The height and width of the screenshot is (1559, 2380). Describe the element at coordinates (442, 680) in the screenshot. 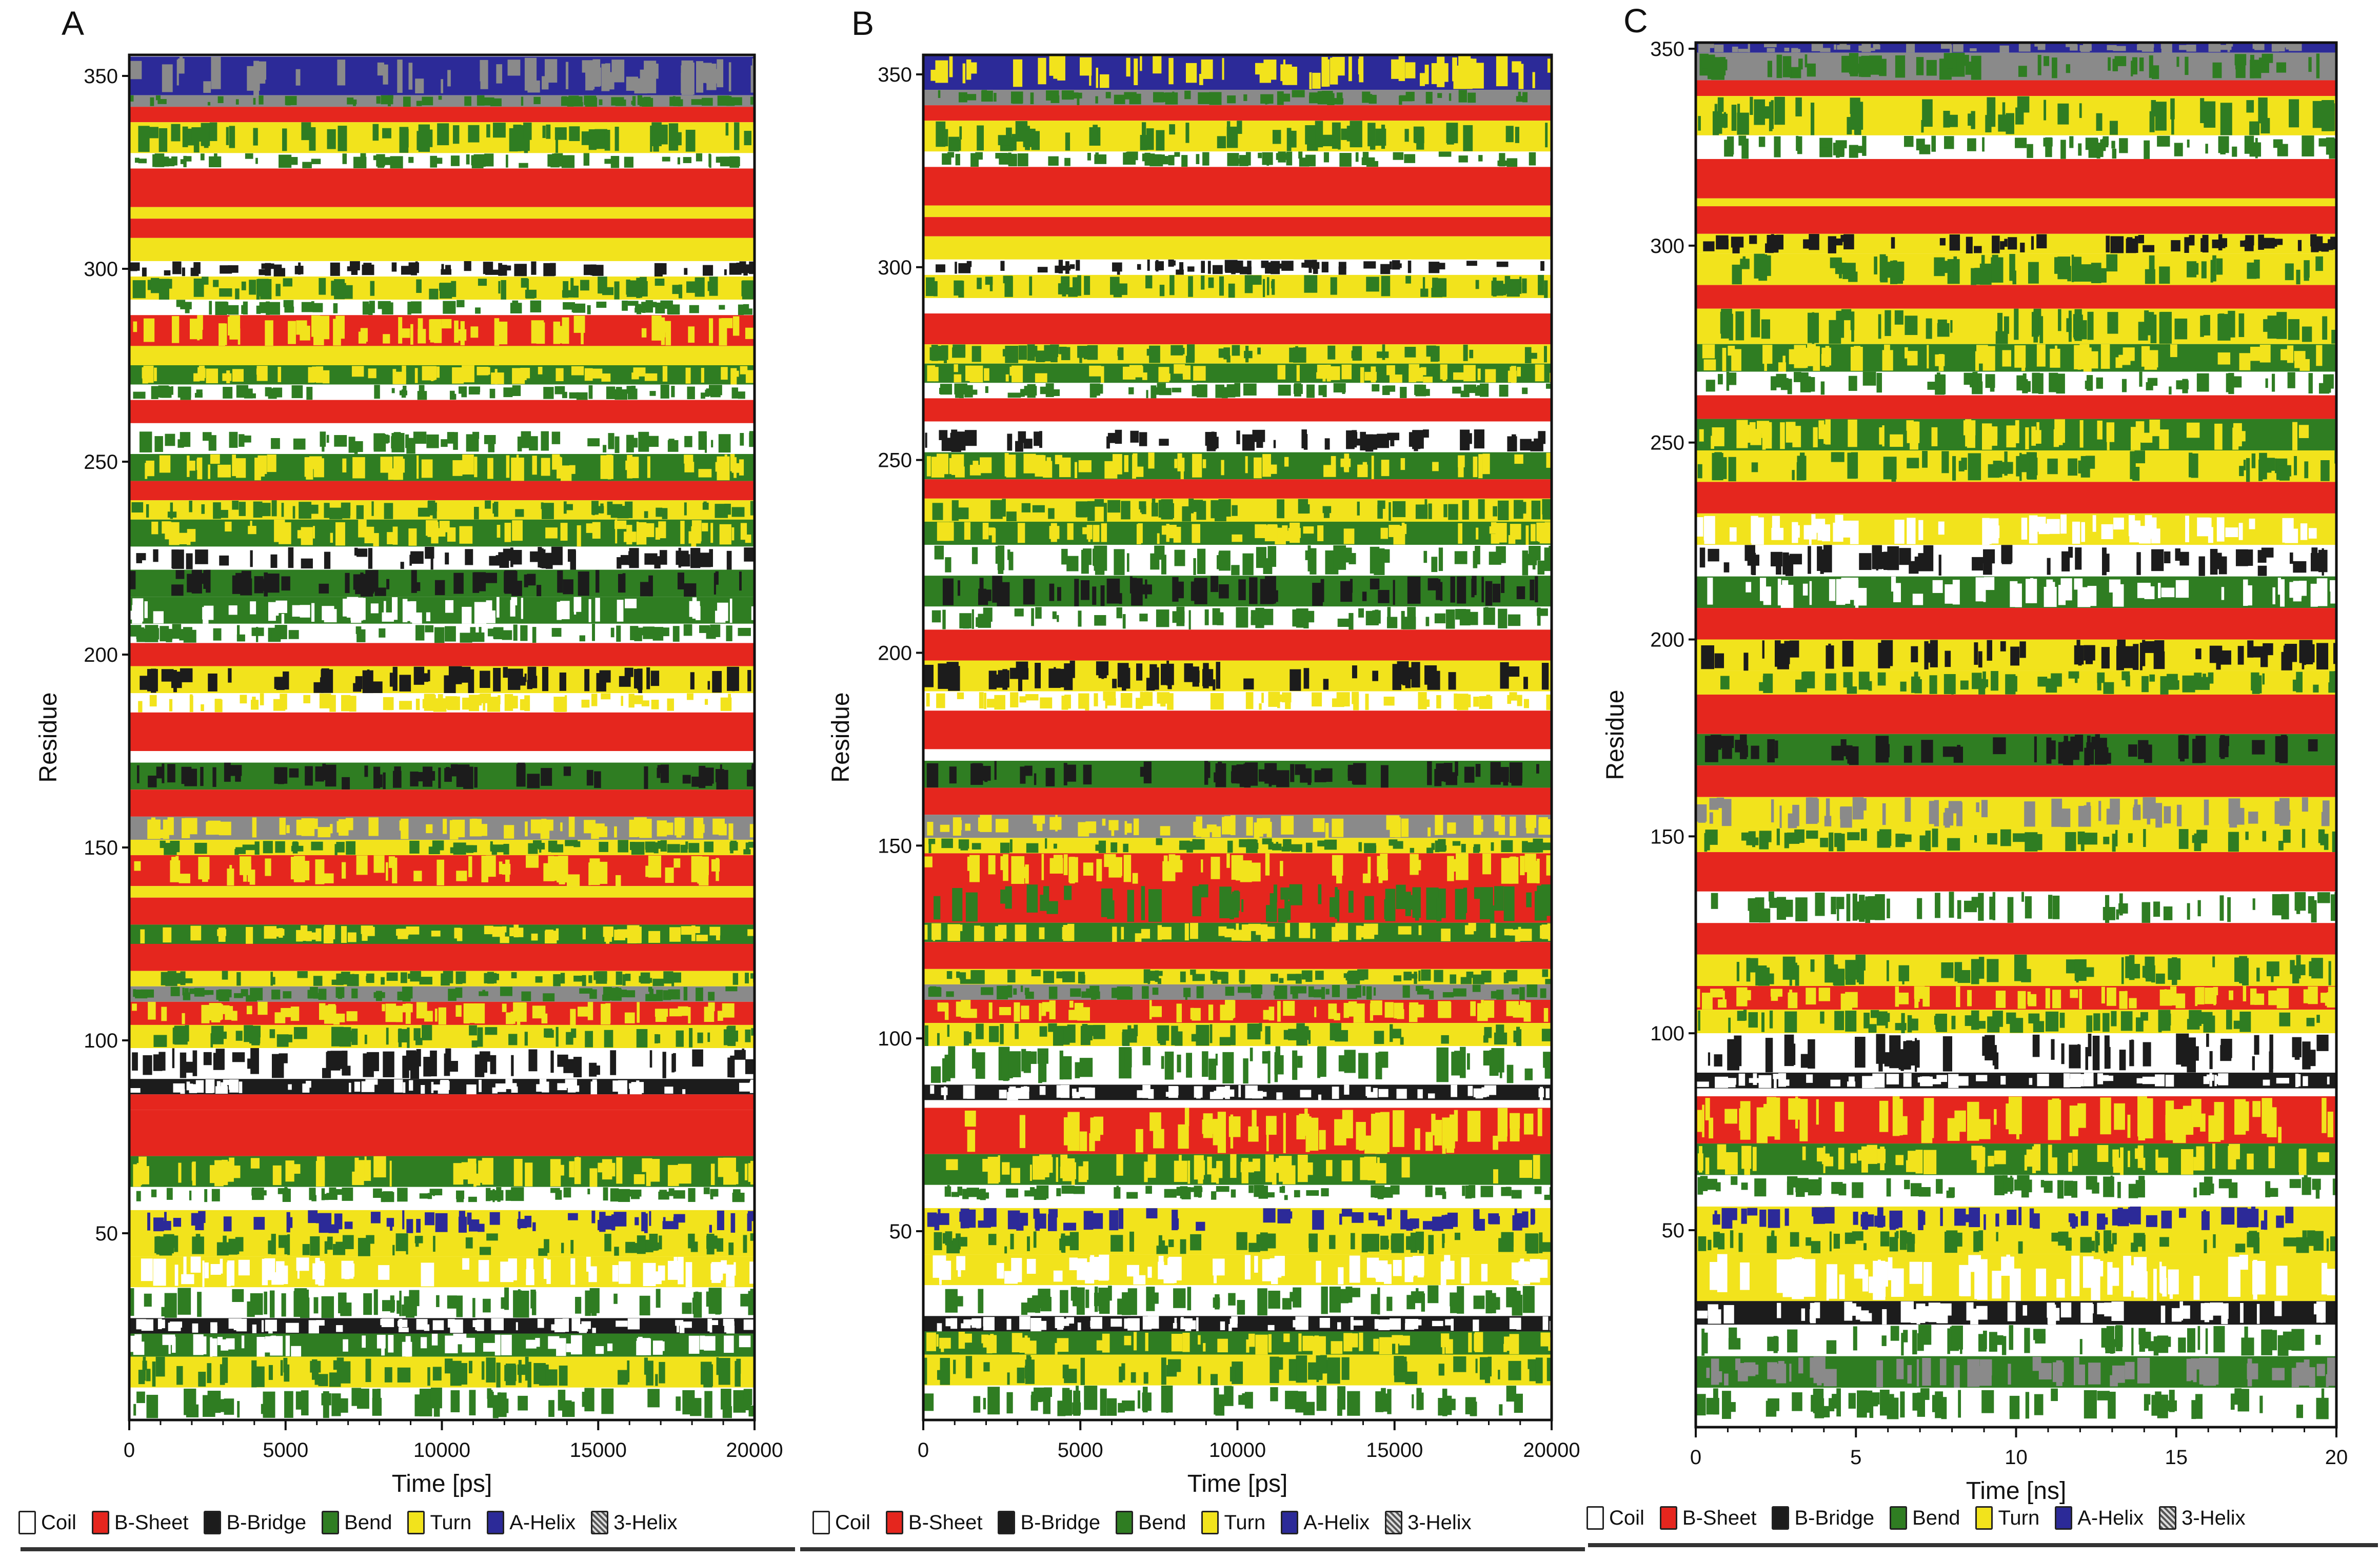

I see `band-t` at that location.